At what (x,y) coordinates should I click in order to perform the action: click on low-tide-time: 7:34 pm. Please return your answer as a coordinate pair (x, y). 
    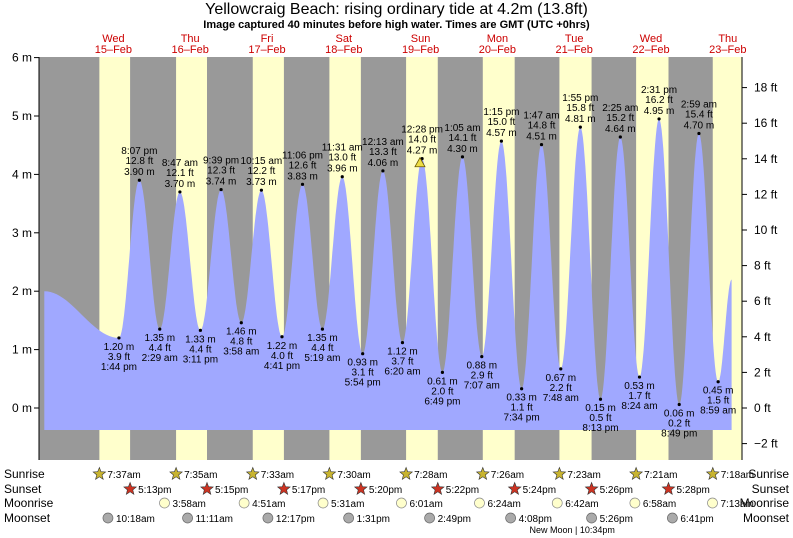
    Looking at the image, I should click on (522, 418).